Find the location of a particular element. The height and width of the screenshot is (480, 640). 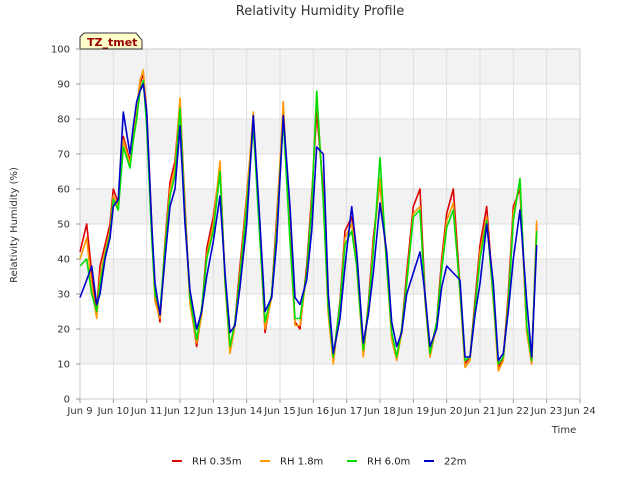

y-tick-label: 40 is located at coordinates (63, 260).